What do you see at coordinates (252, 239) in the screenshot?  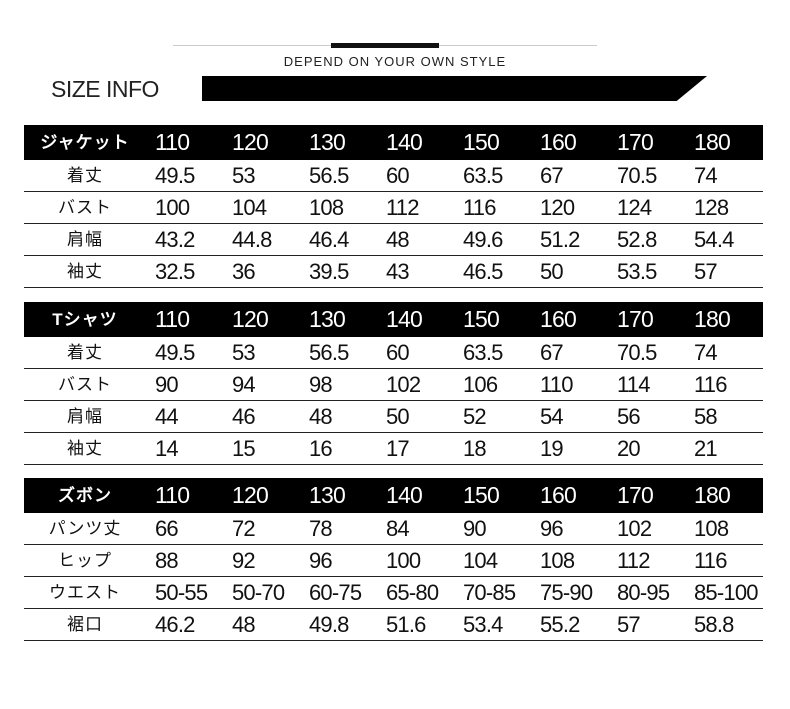 I see `measurement-value: 44.8` at bounding box center [252, 239].